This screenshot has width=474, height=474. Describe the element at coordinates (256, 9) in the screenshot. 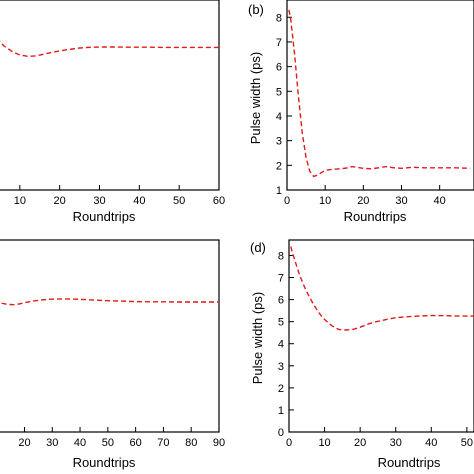

I see `panel-label: (b)` at that location.